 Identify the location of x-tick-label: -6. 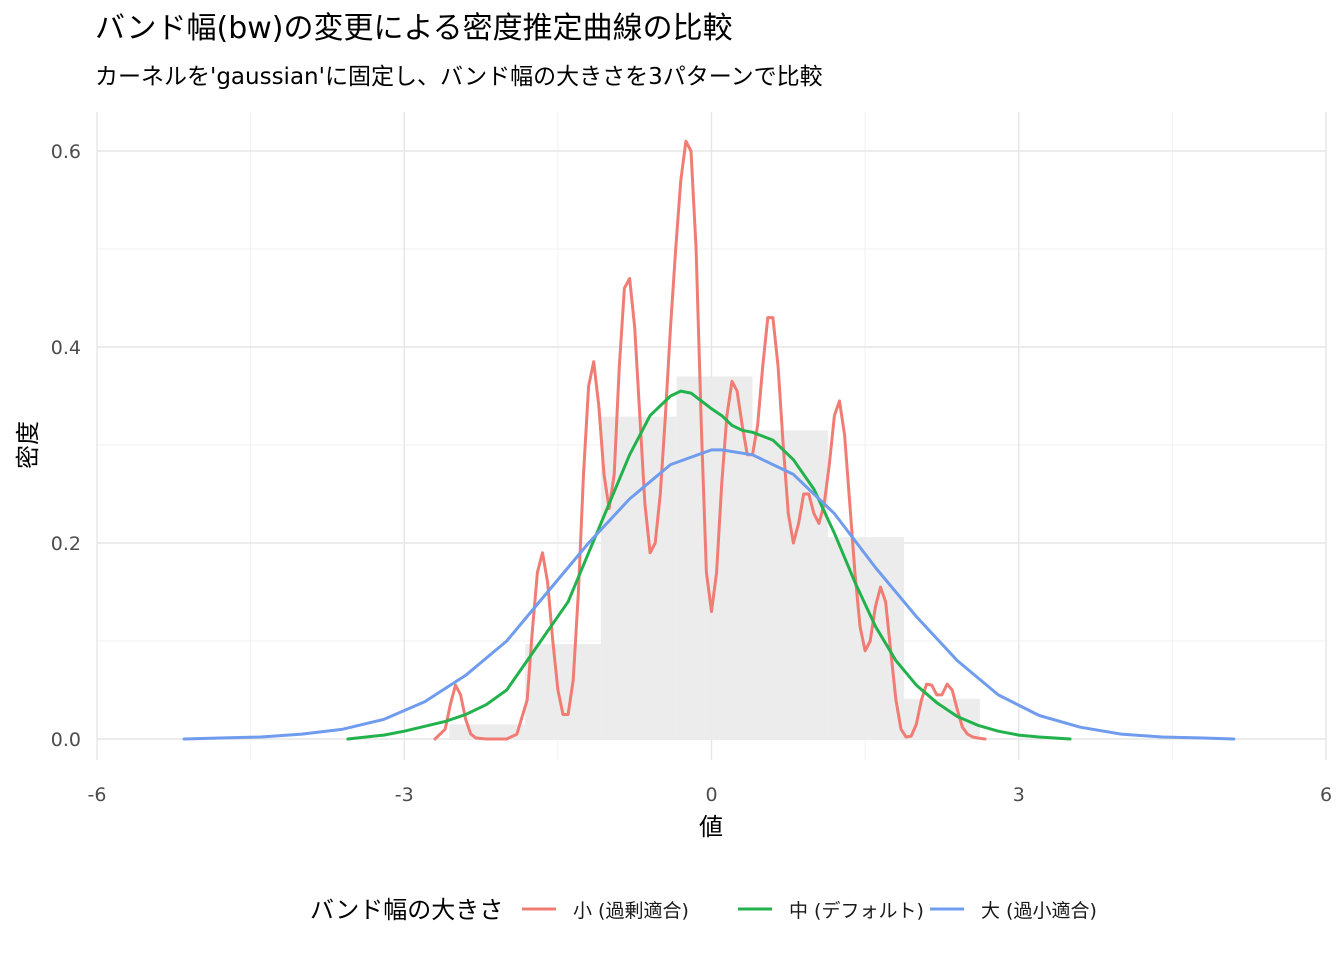
(97, 795).